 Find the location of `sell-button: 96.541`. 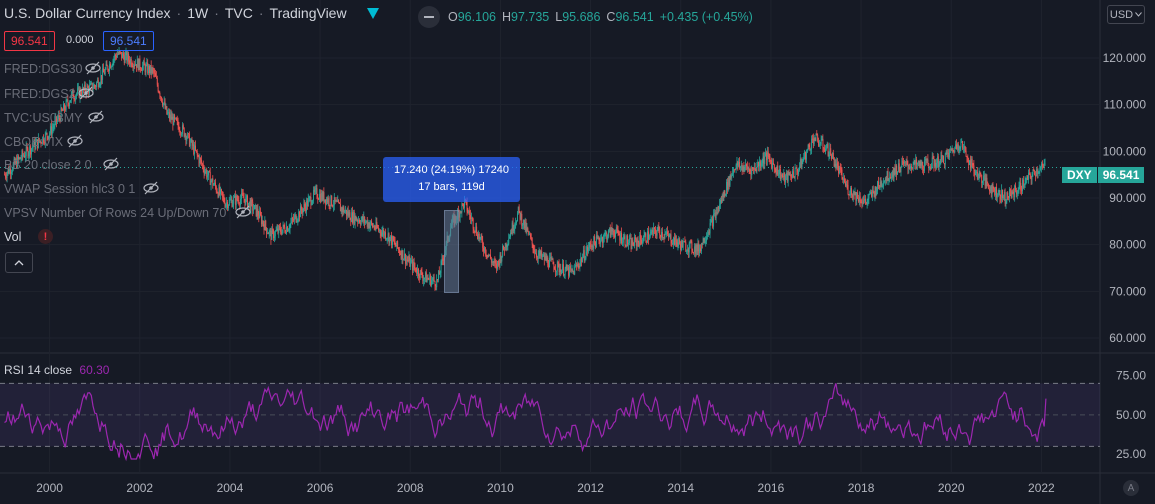

sell-button: 96.541 is located at coordinates (29, 41).